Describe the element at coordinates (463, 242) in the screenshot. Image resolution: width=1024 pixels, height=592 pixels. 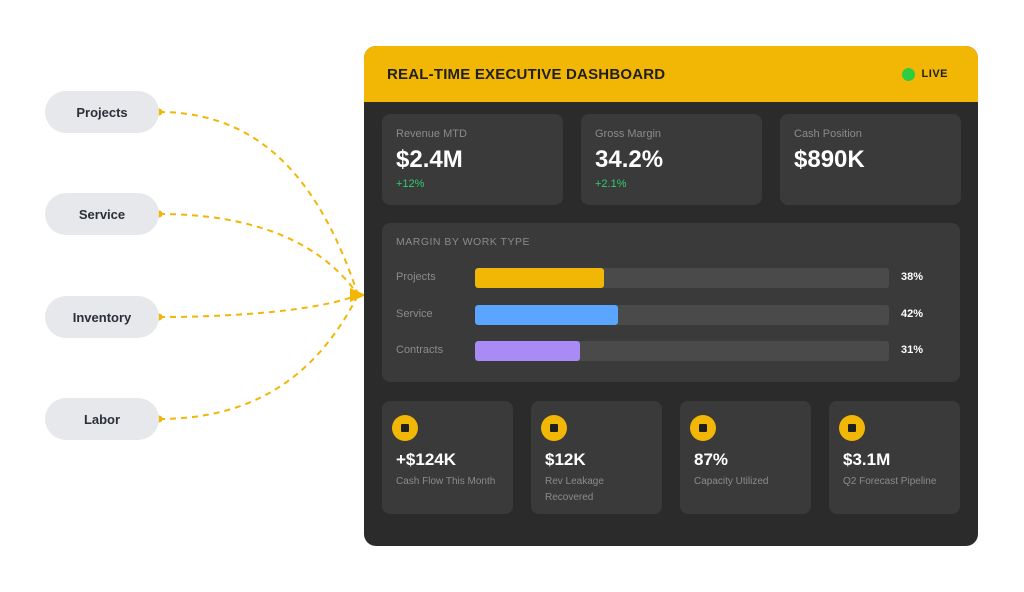
I see `margin-card-title: MARGIN BY WORK TYPE` at that location.